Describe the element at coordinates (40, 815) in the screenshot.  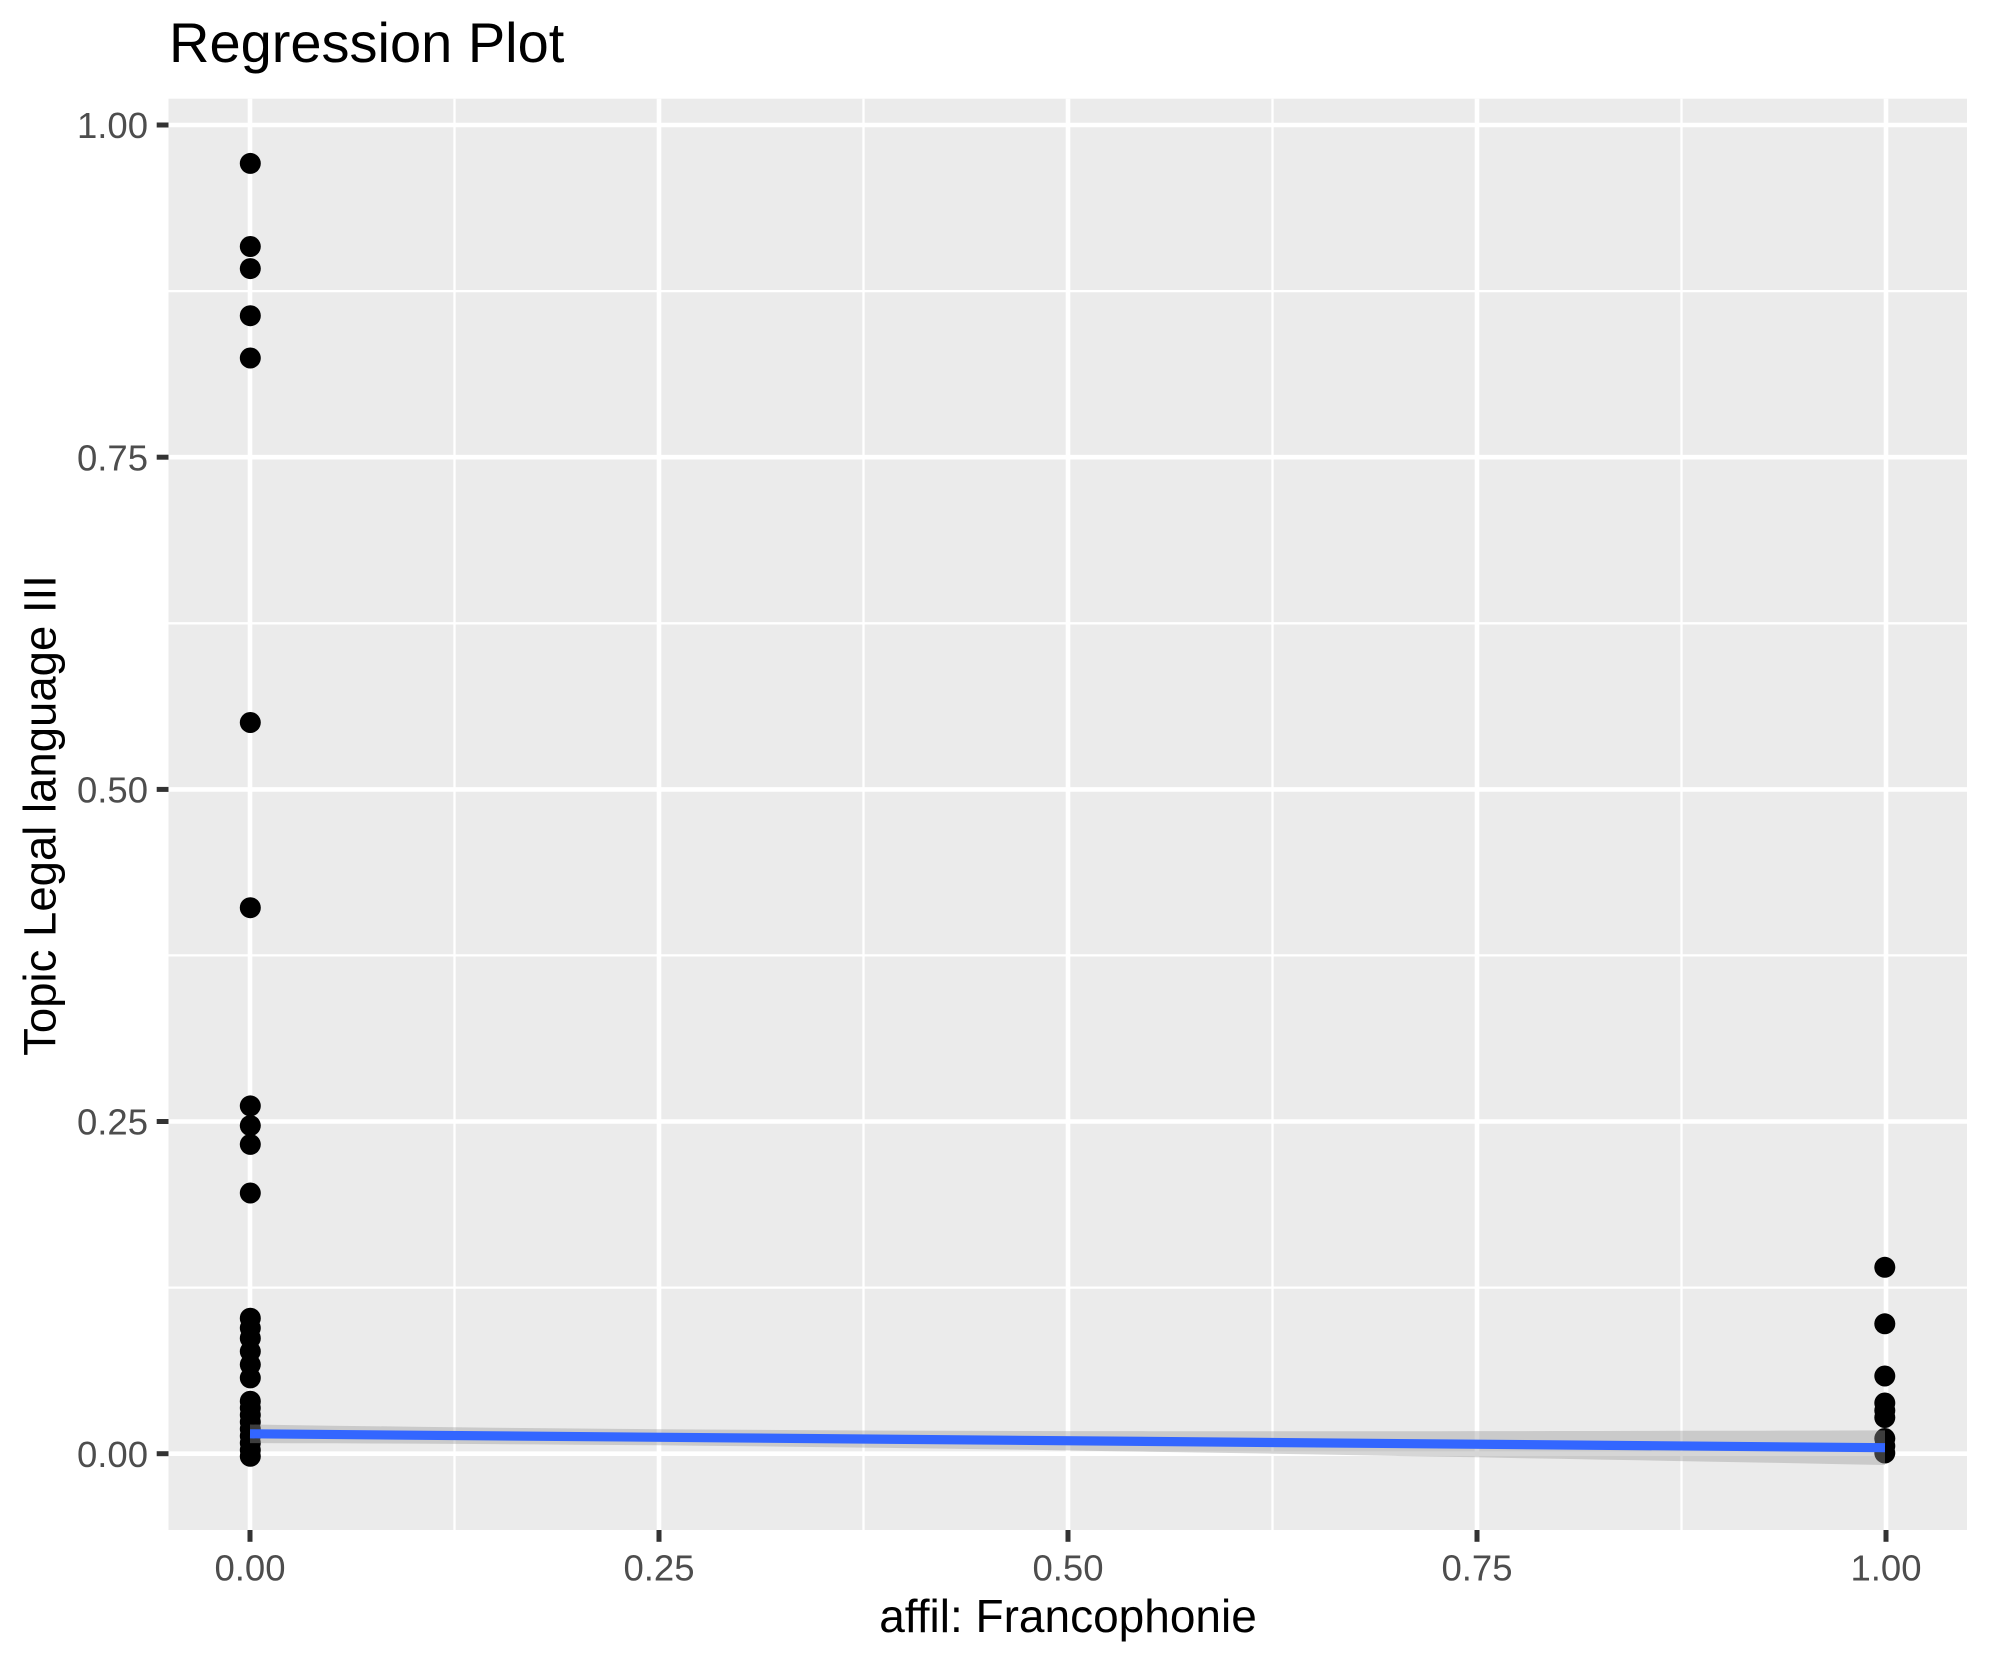
I see `svg-text: Topic Legal language III` at that location.